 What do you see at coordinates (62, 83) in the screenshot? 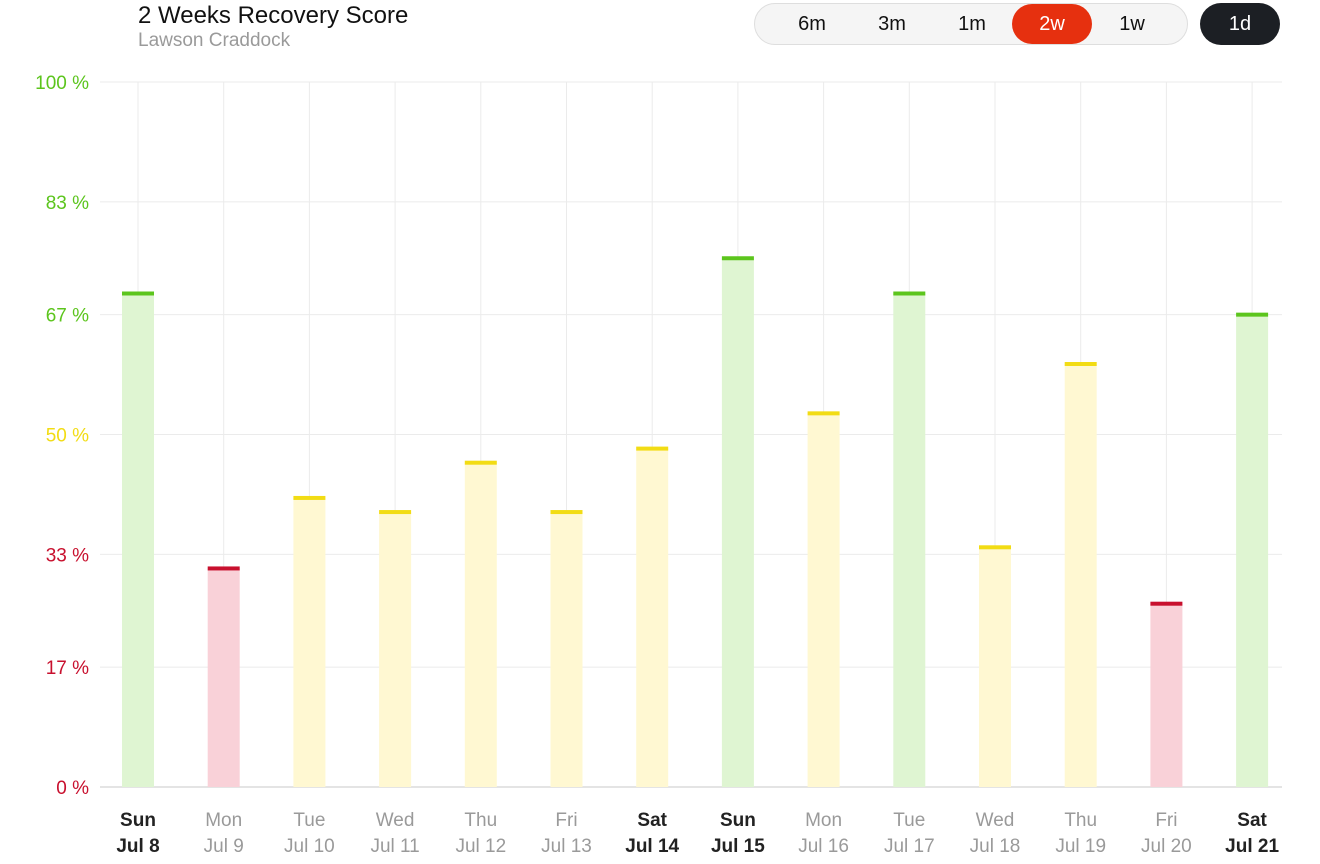
I see `y-tick-label: 100 %` at bounding box center [62, 83].